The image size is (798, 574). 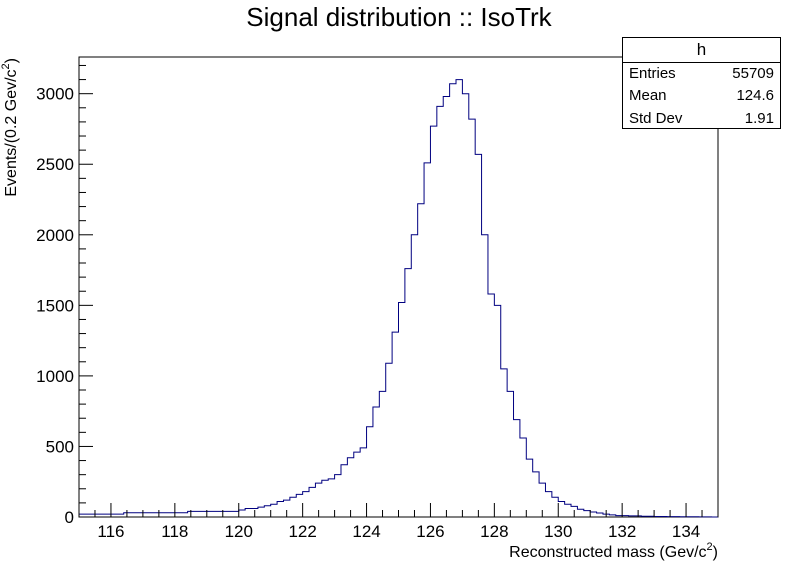 I want to click on chart-title: Signal distribution :: IsoTrk, so click(x=399, y=17).